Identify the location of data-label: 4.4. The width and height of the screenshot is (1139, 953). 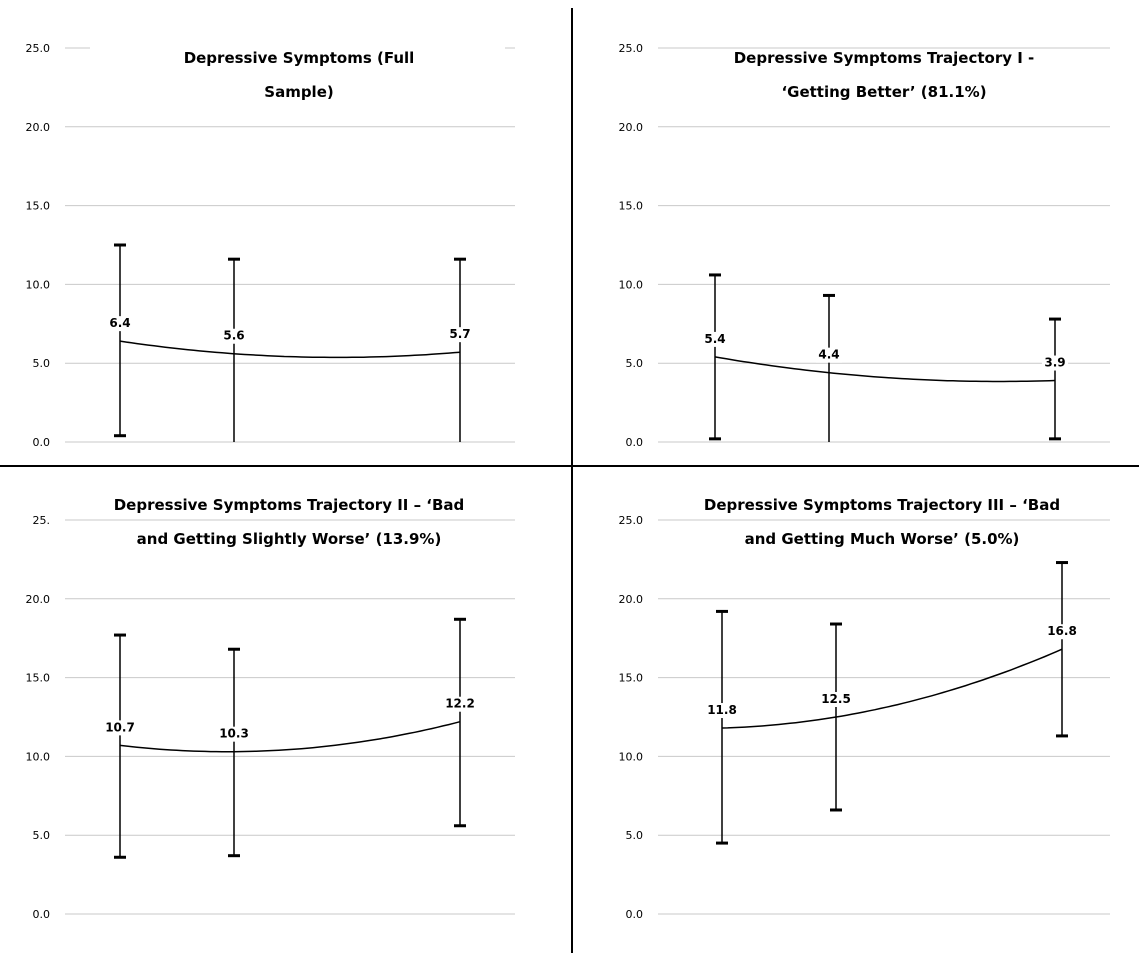
(828, 355).